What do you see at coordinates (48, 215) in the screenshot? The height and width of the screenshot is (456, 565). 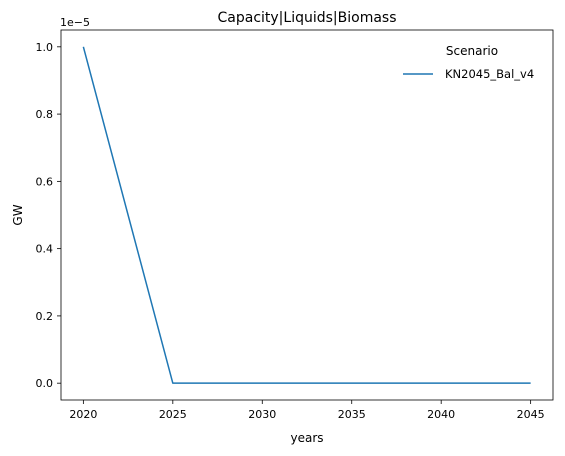 I see `y-axis-ticks: 0.0 0.2 0.4 0.6 0.8 1.0` at bounding box center [48, 215].